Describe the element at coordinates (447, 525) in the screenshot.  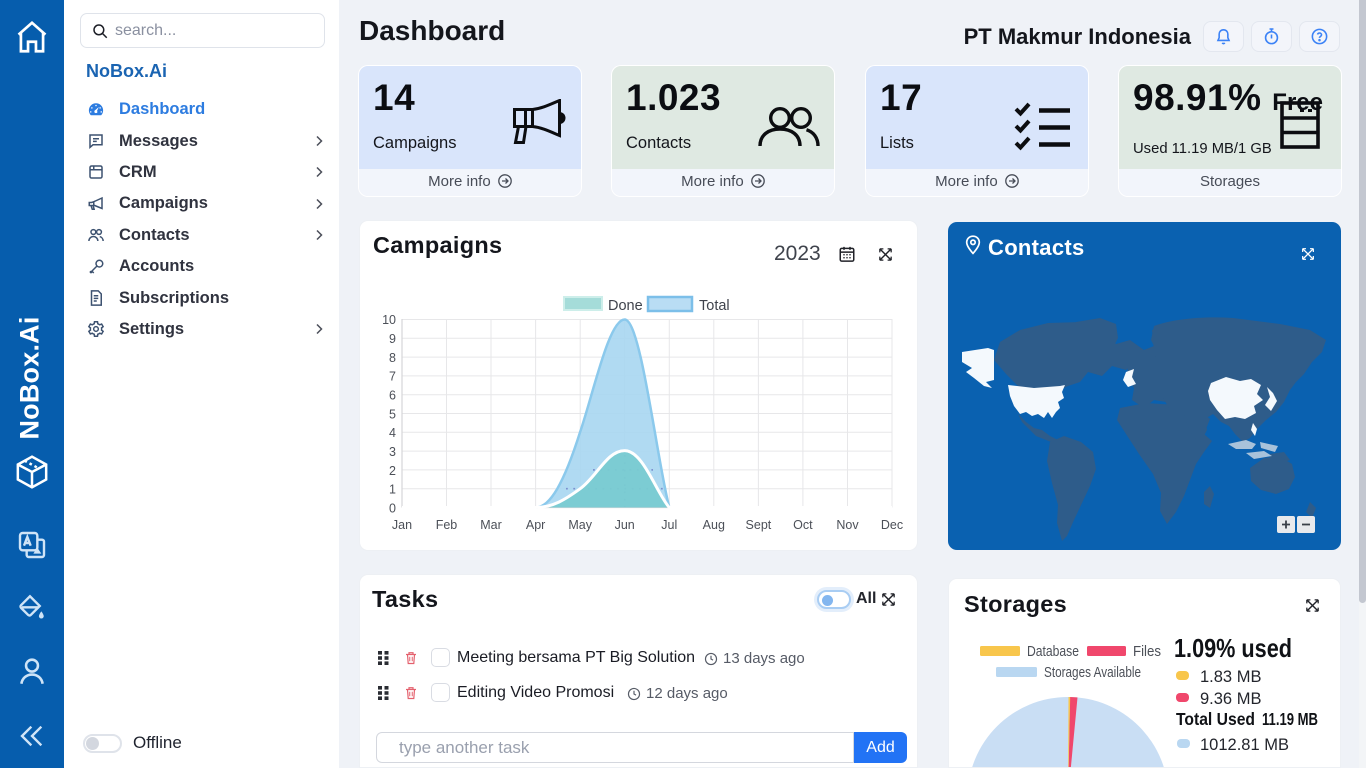
I see `svg-text: Feb` at that location.